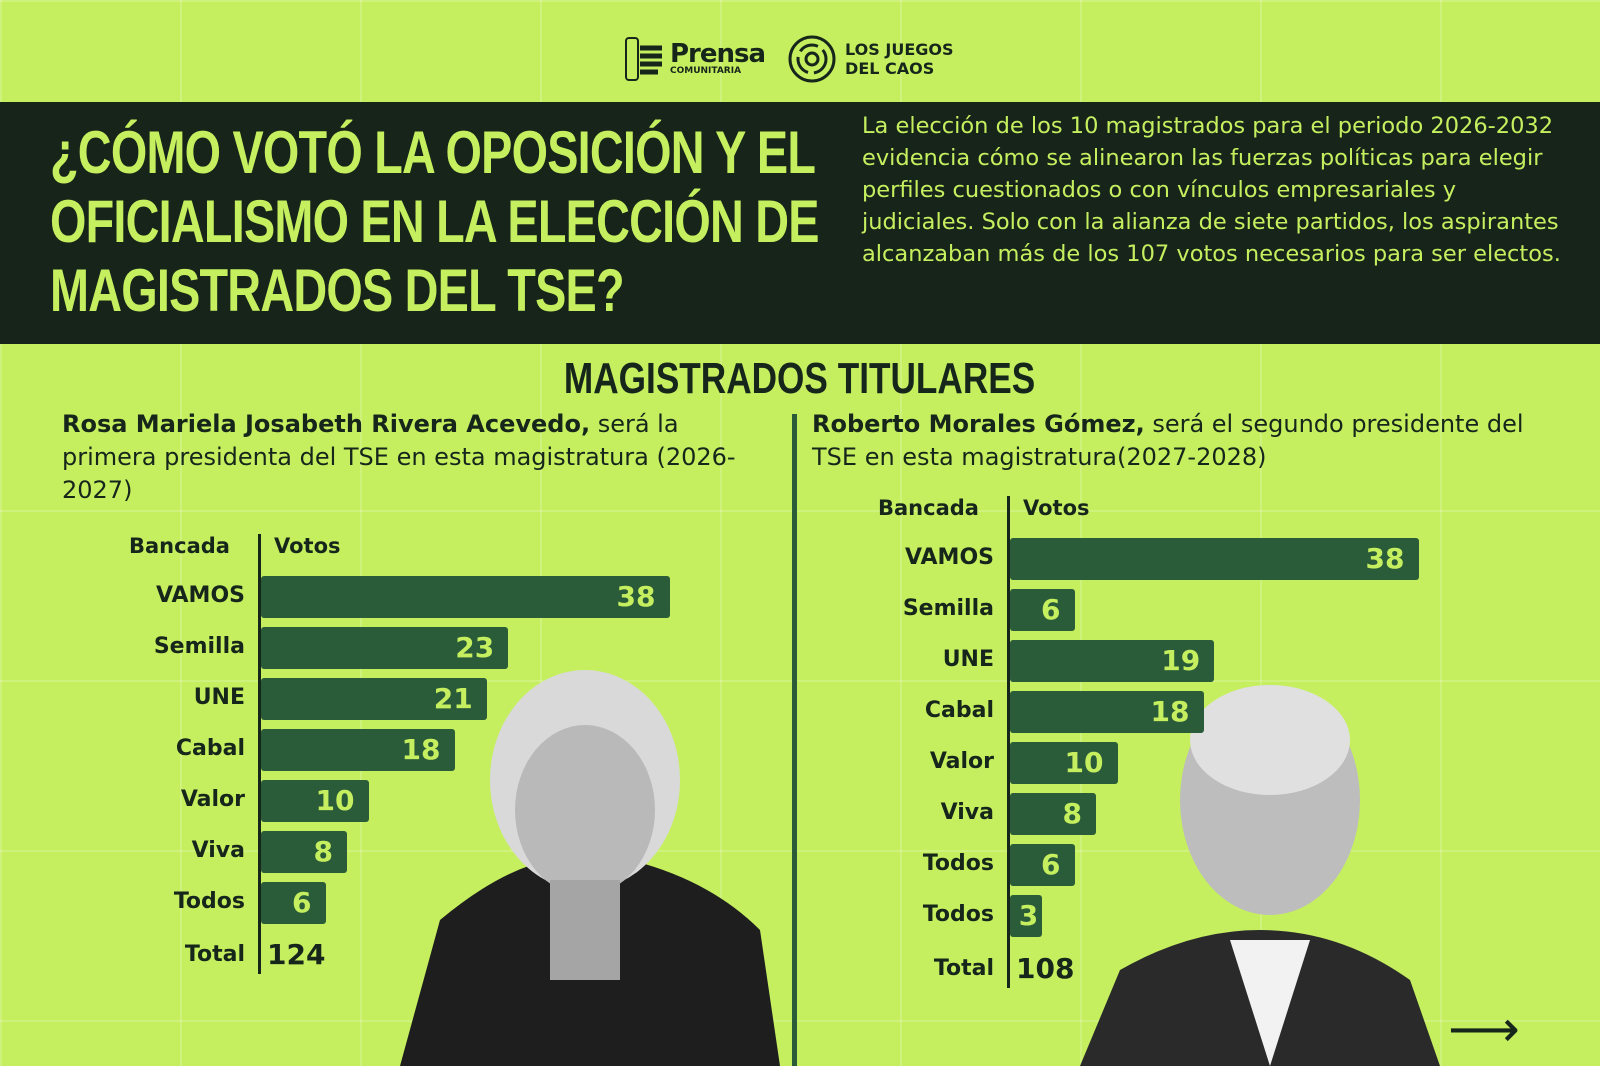 This screenshot has width=1600, height=1066. What do you see at coordinates (706, 71) in the screenshot?
I see `prensa-sub: COMUNITARIA` at bounding box center [706, 71].